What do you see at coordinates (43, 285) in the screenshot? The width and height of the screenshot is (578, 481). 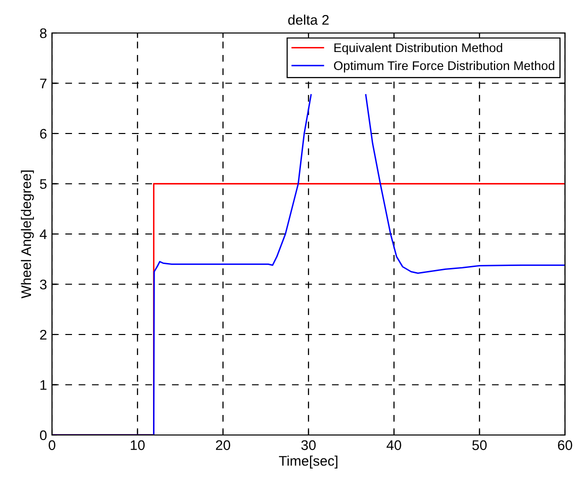 I see `y-tick-label: 3` at bounding box center [43, 285].